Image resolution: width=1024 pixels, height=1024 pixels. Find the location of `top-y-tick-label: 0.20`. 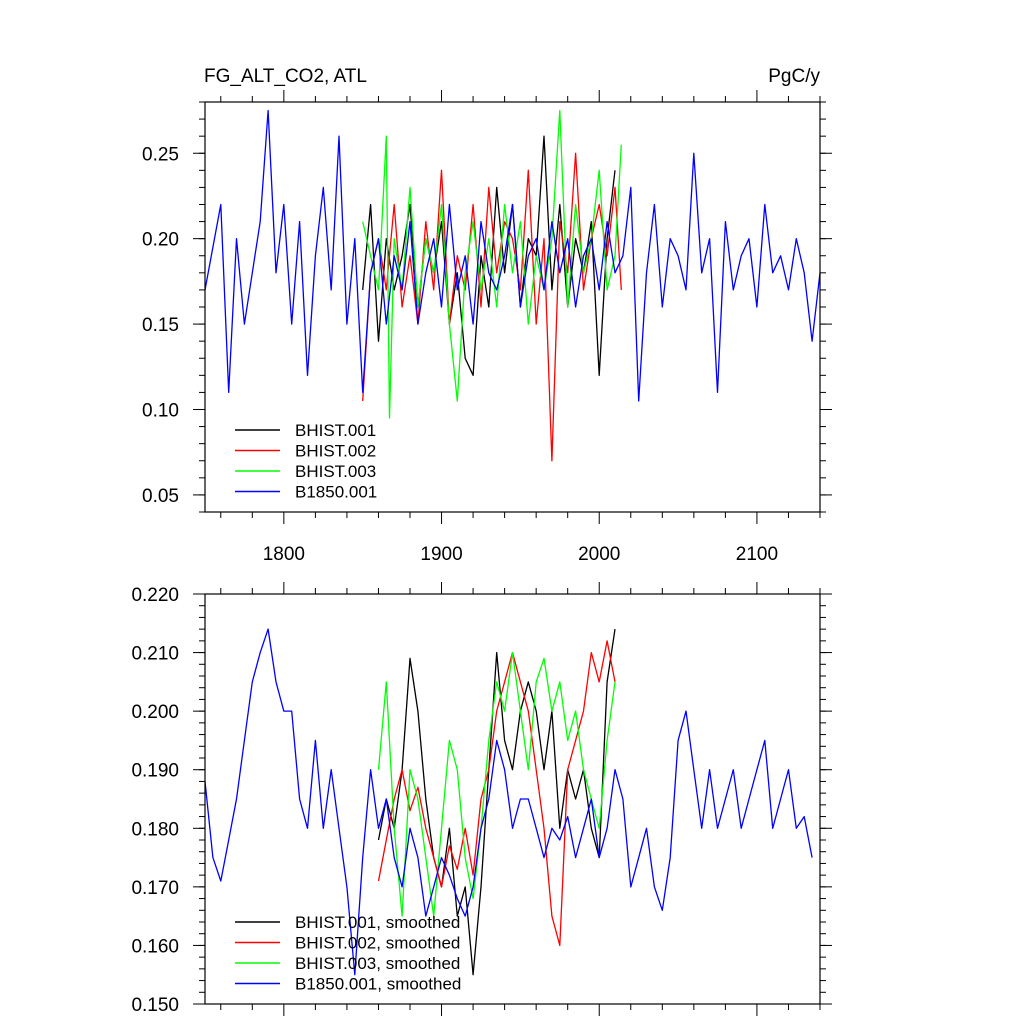

top-y-tick-label: 0.20 is located at coordinates (160, 240).